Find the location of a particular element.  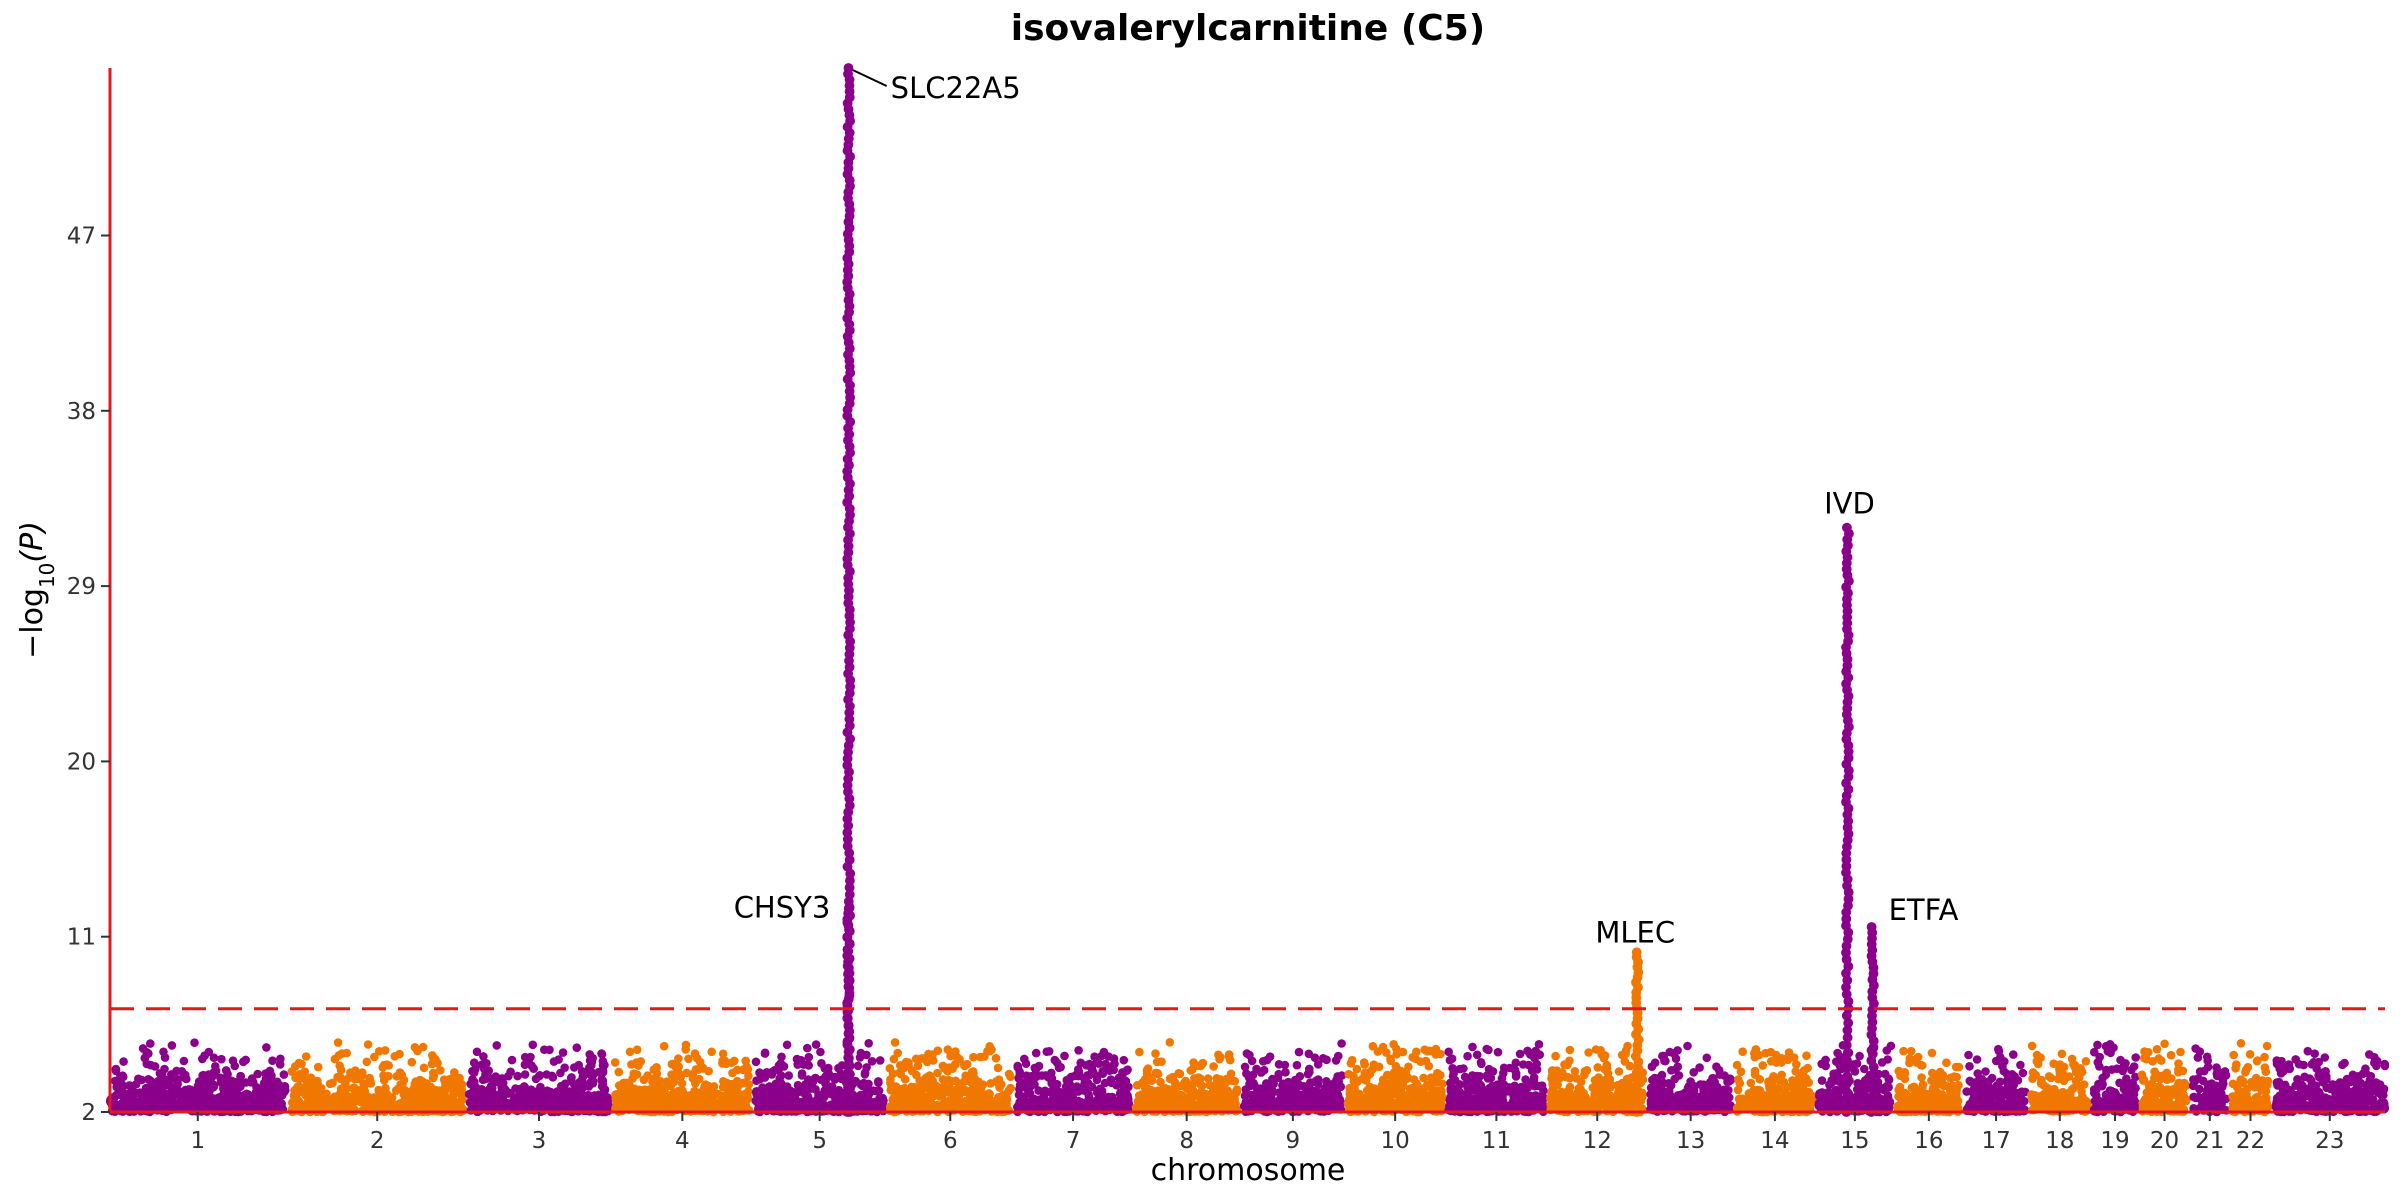

chromosome-9-points is located at coordinates (1292, 1078).